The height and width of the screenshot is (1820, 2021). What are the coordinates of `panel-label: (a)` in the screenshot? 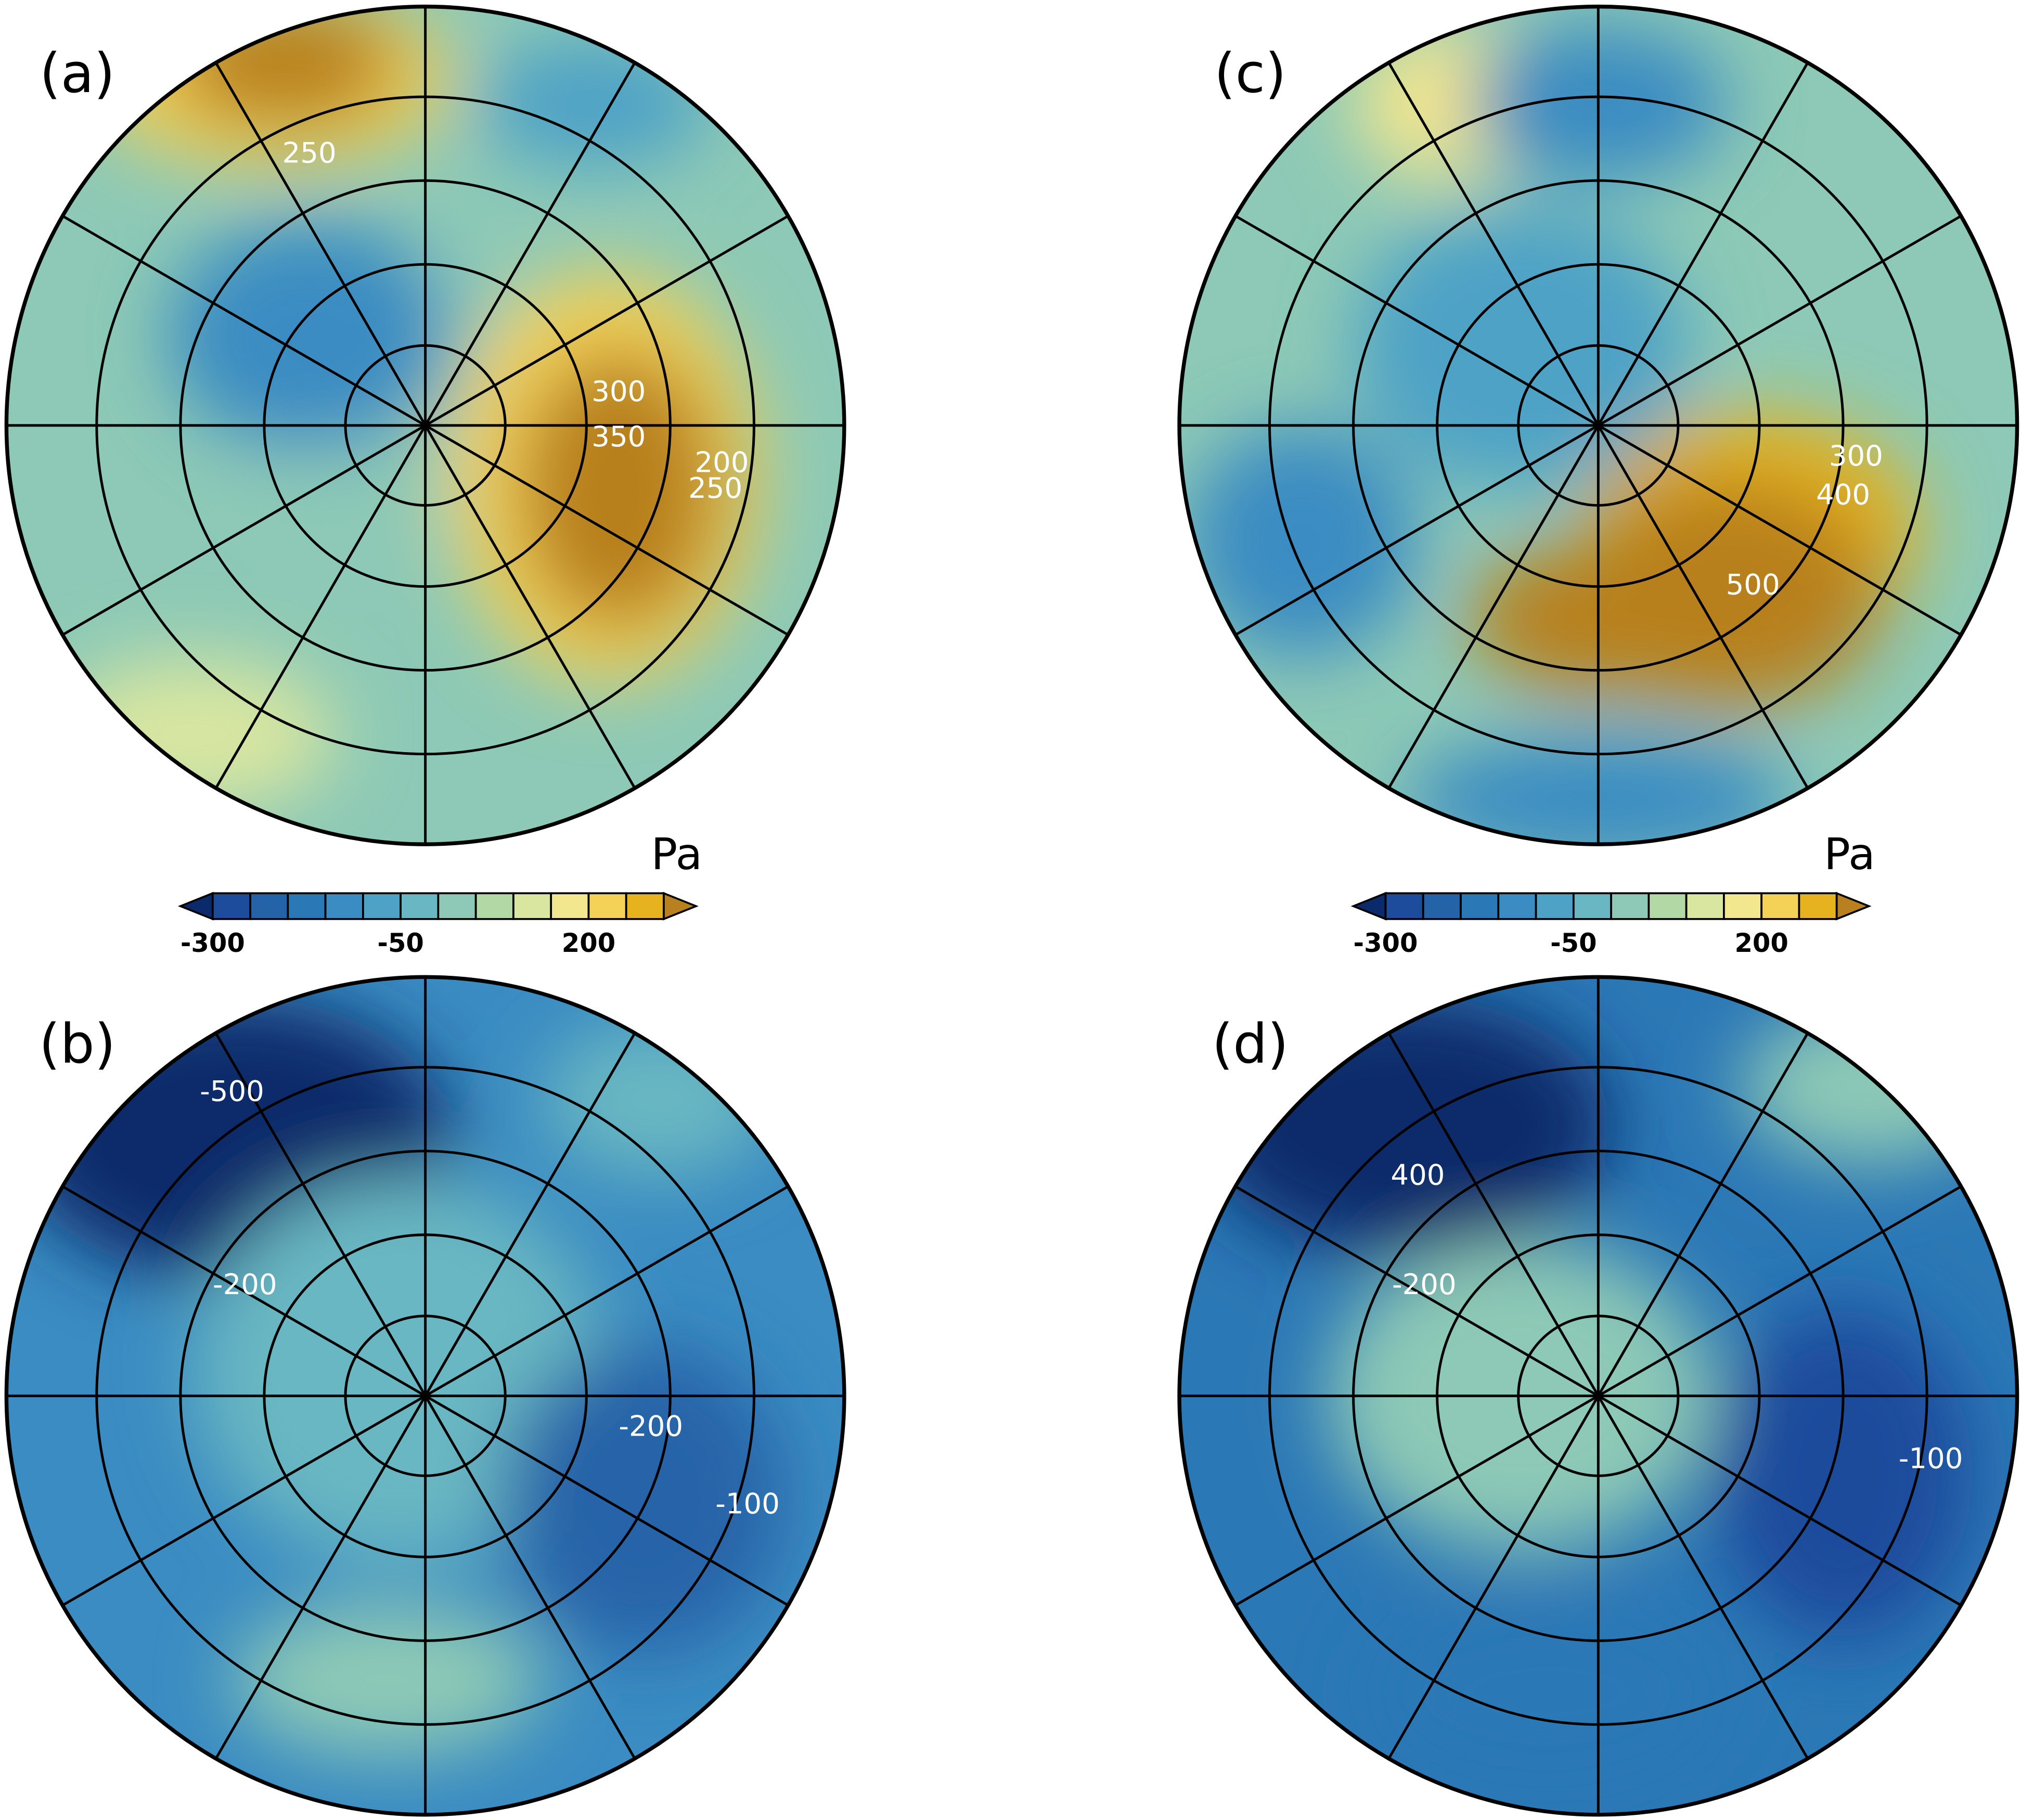 It's located at (77, 74).